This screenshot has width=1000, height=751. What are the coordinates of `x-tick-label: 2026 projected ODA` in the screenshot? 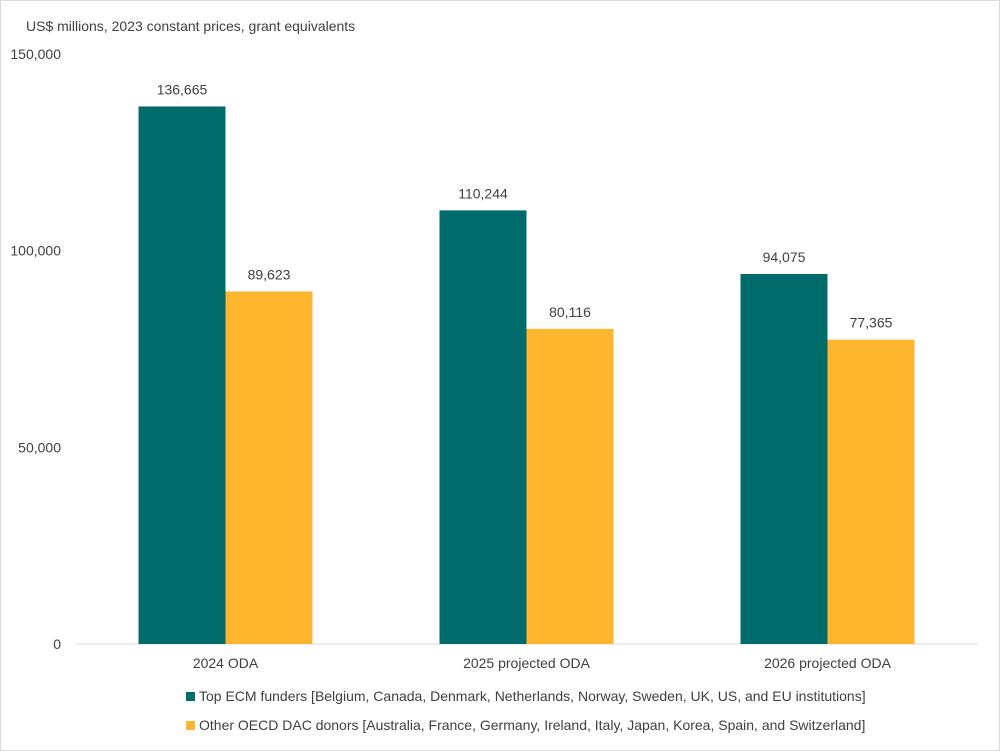 It's located at (828, 663).